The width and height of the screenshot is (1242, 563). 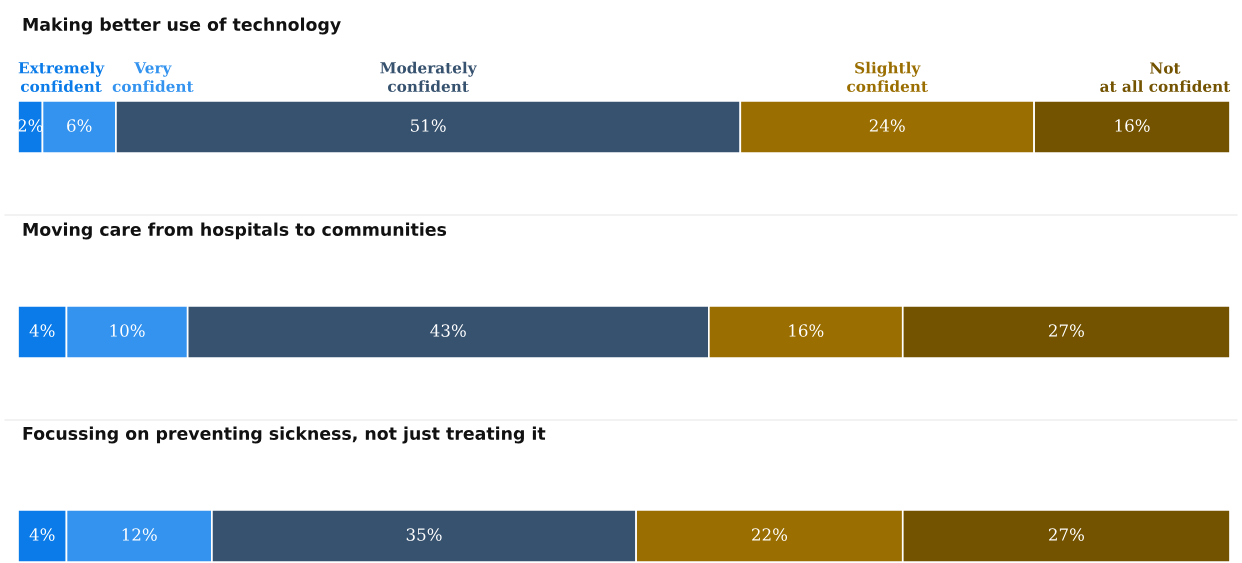 What do you see at coordinates (424, 534) in the screenshot?
I see `data-label: 35%` at bounding box center [424, 534].